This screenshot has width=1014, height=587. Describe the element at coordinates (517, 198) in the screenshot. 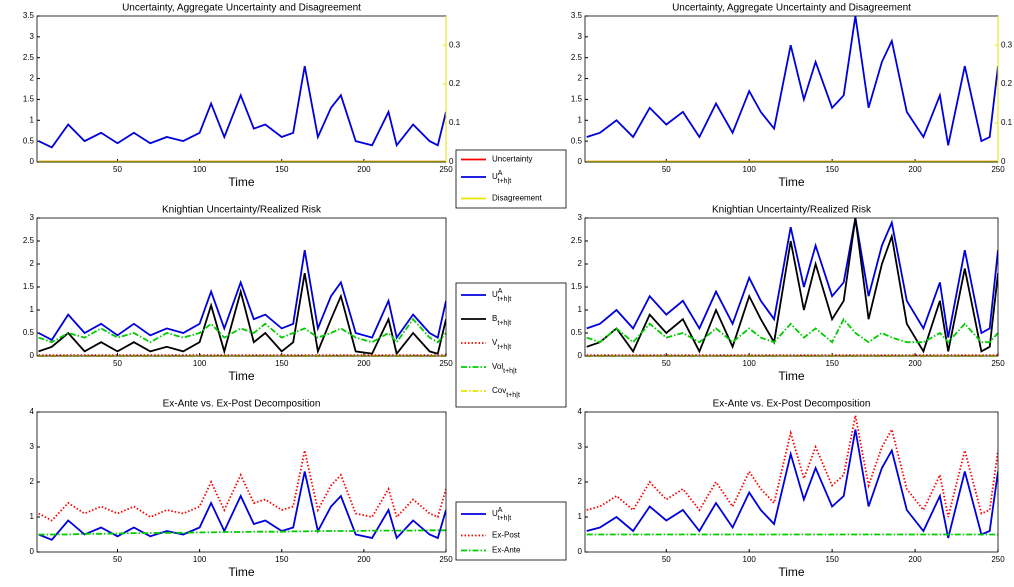

I see `legend-label: Disagreement` at that location.